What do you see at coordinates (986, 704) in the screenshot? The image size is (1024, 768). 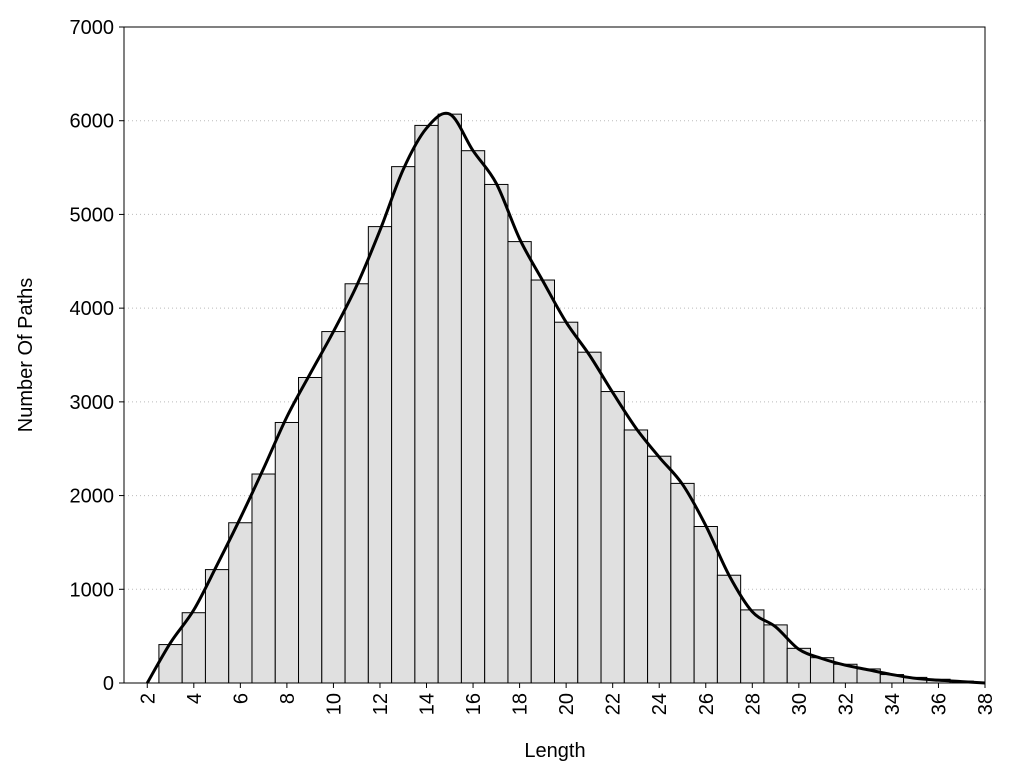 I see `x-tick-label: 38` at bounding box center [986, 704].